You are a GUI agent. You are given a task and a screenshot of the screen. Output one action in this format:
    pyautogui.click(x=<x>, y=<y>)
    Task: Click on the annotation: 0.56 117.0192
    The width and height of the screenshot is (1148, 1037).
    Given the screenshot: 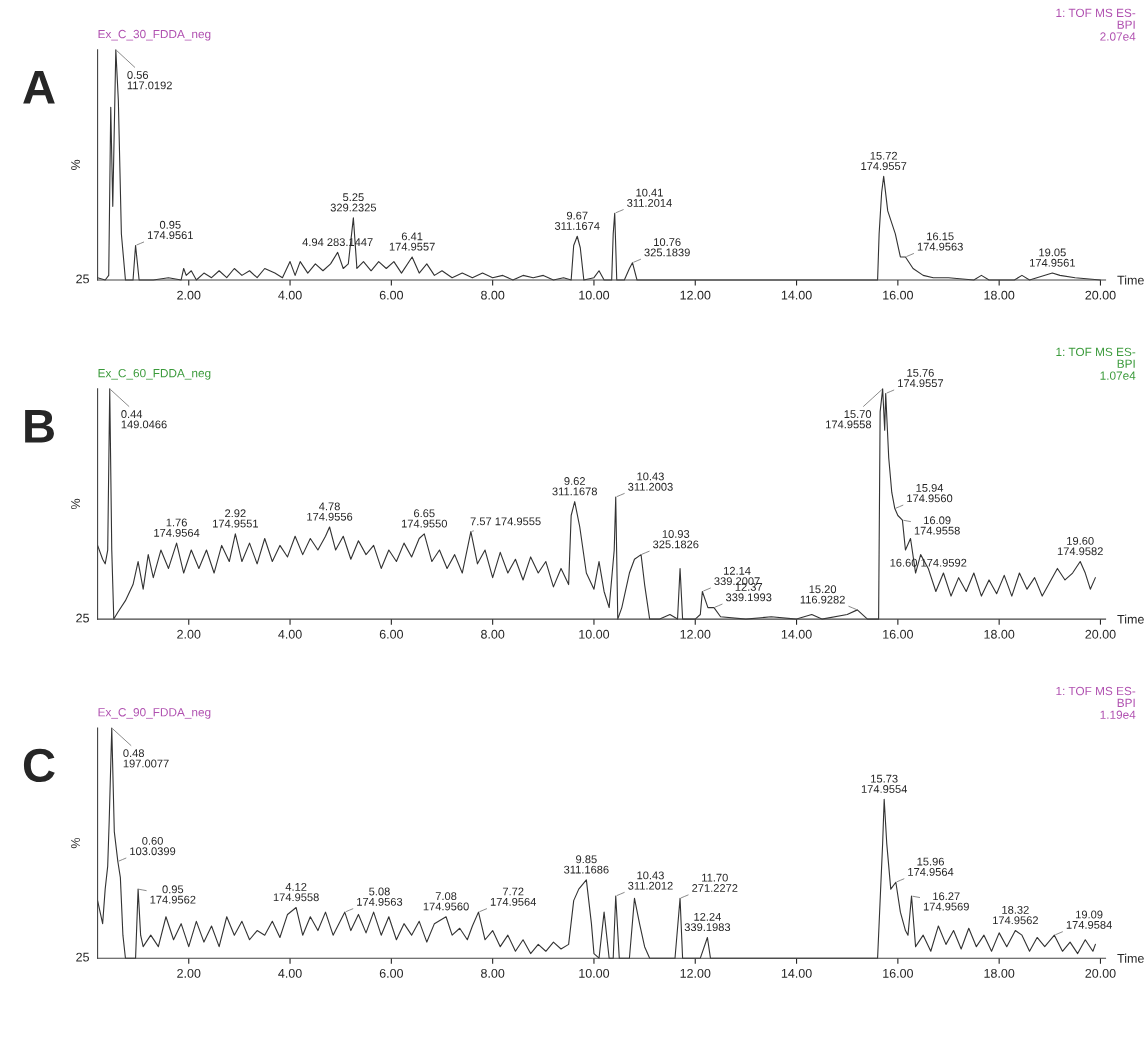 What is the action you would take?
    pyautogui.click(x=149, y=80)
    